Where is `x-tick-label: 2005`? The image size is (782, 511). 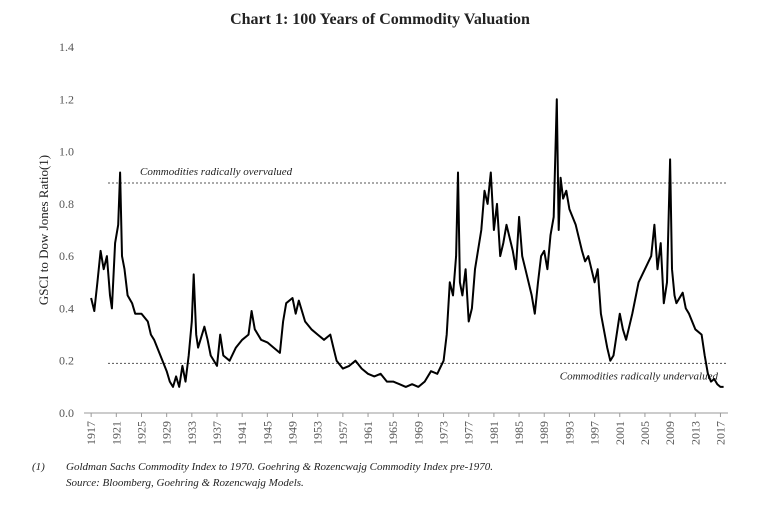
x-tick-label: 2005 is located at coordinates (645, 433).